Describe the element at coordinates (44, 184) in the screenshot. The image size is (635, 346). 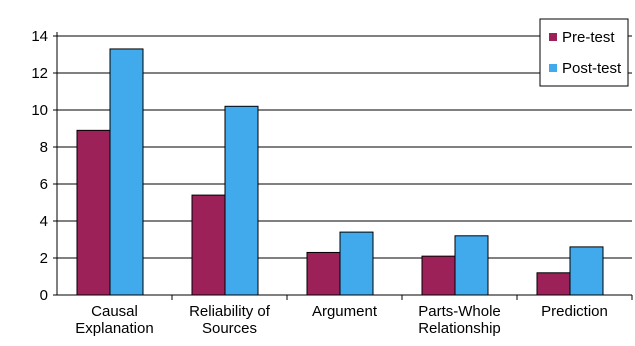
I see `y-tick-label: 6` at that location.